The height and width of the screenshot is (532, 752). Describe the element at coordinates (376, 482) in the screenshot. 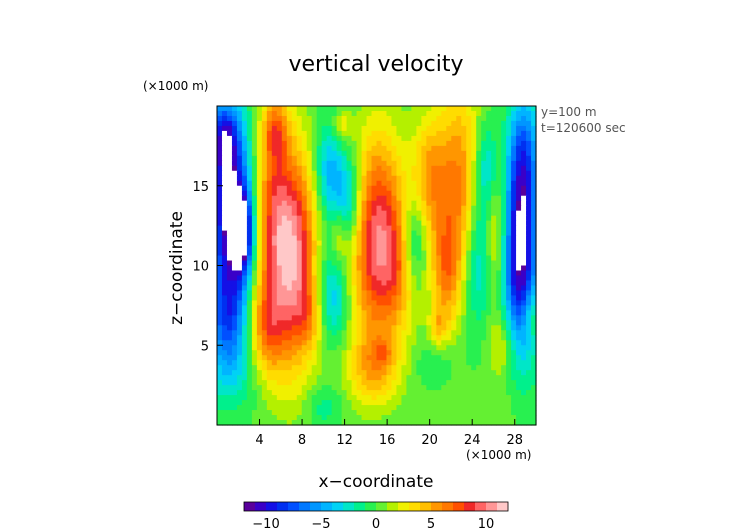

I see `x-axis-label: x−coordinate` at that location.